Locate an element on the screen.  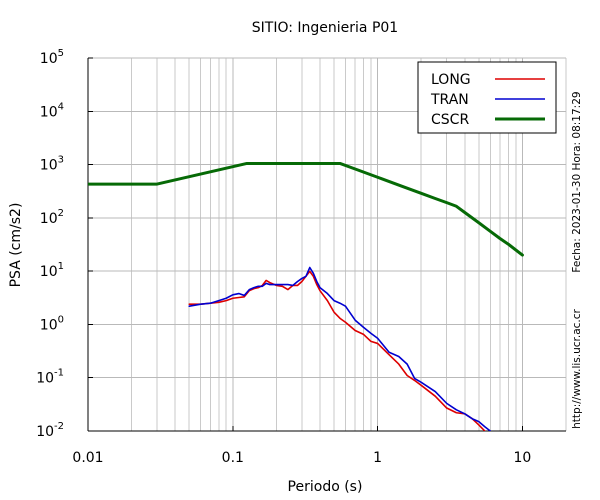
legend: LONG TRAN CSCR is located at coordinates (487, 97).